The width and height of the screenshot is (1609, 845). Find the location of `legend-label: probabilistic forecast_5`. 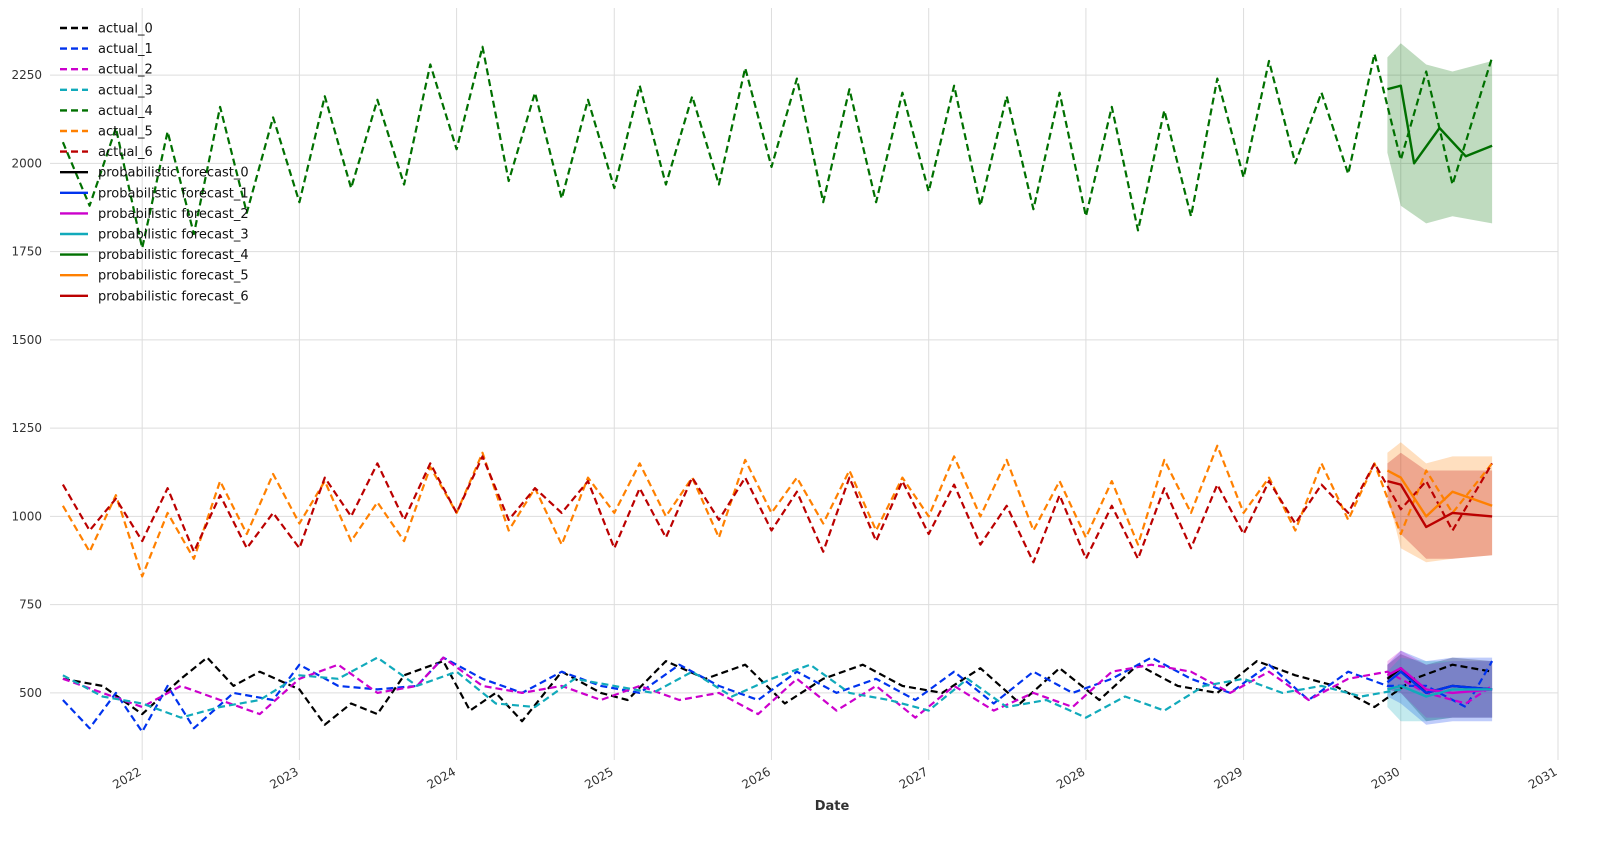

legend-label: probabilistic forecast_5 is located at coordinates (173, 276).